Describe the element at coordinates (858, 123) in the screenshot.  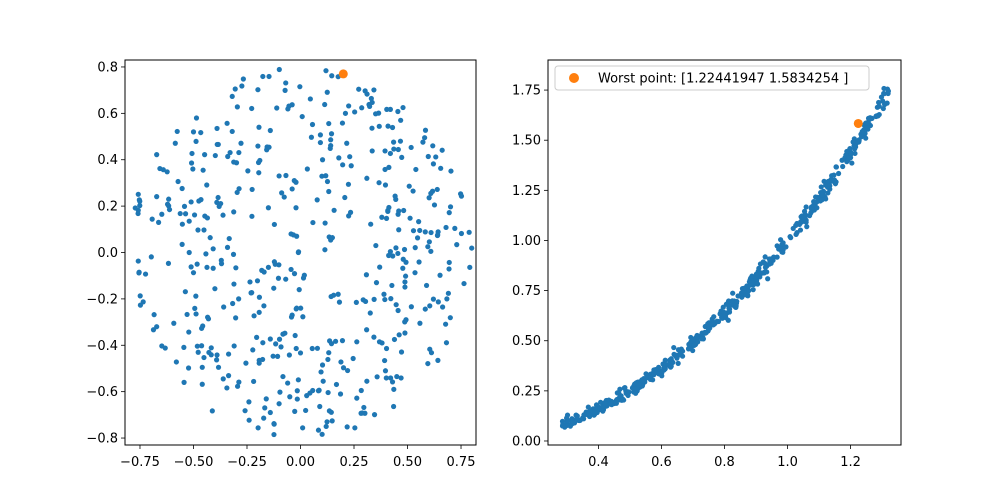
I see `right-orange-series` at that location.